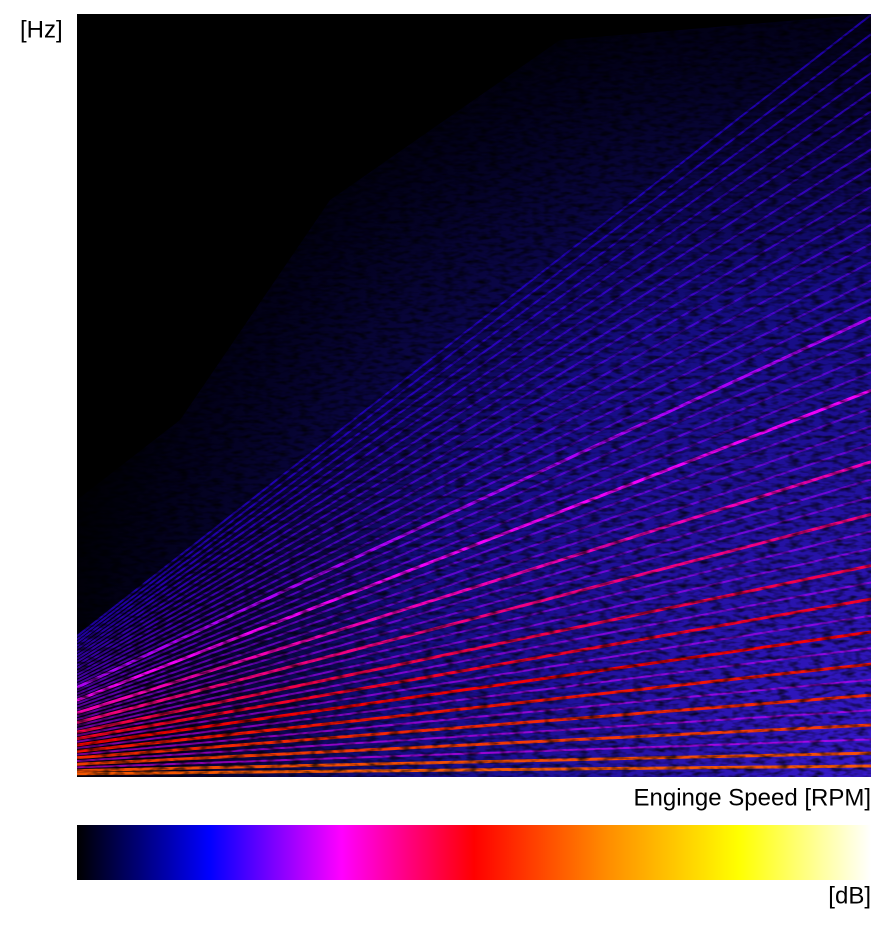 The image size is (891, 934). What do you see at coordinates (752, 797) in the screenshot?
I see `x-axis-label: Enginge Speed [RPM]` at bounding box center [752, 797].